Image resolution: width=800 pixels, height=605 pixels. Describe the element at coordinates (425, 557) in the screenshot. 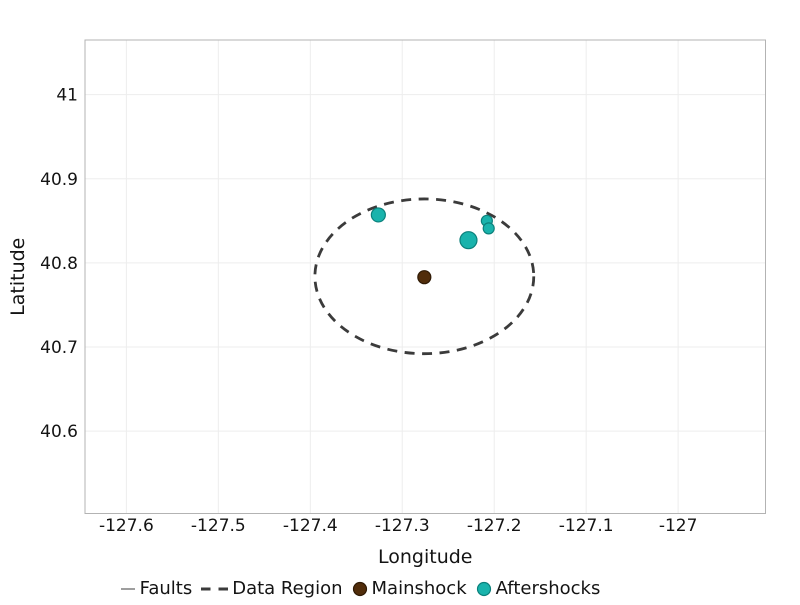

I see `x-axis-label: Longitude` at that location.